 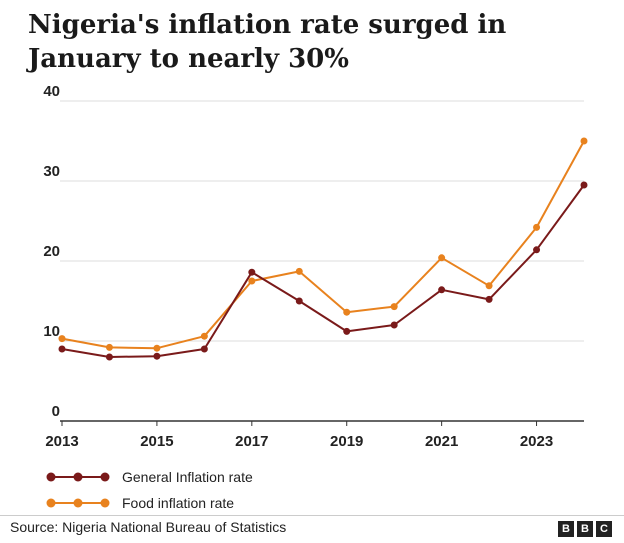 I want to click on x-tick-label: 2019, so click(x=346, y=441).